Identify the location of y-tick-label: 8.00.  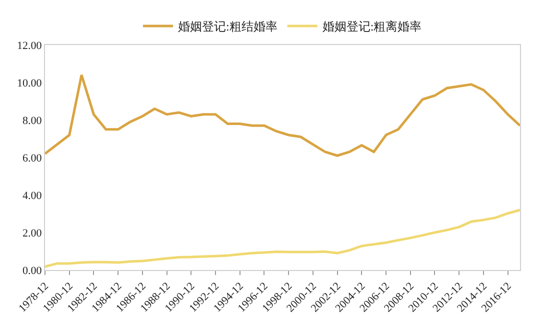
(32, 120).